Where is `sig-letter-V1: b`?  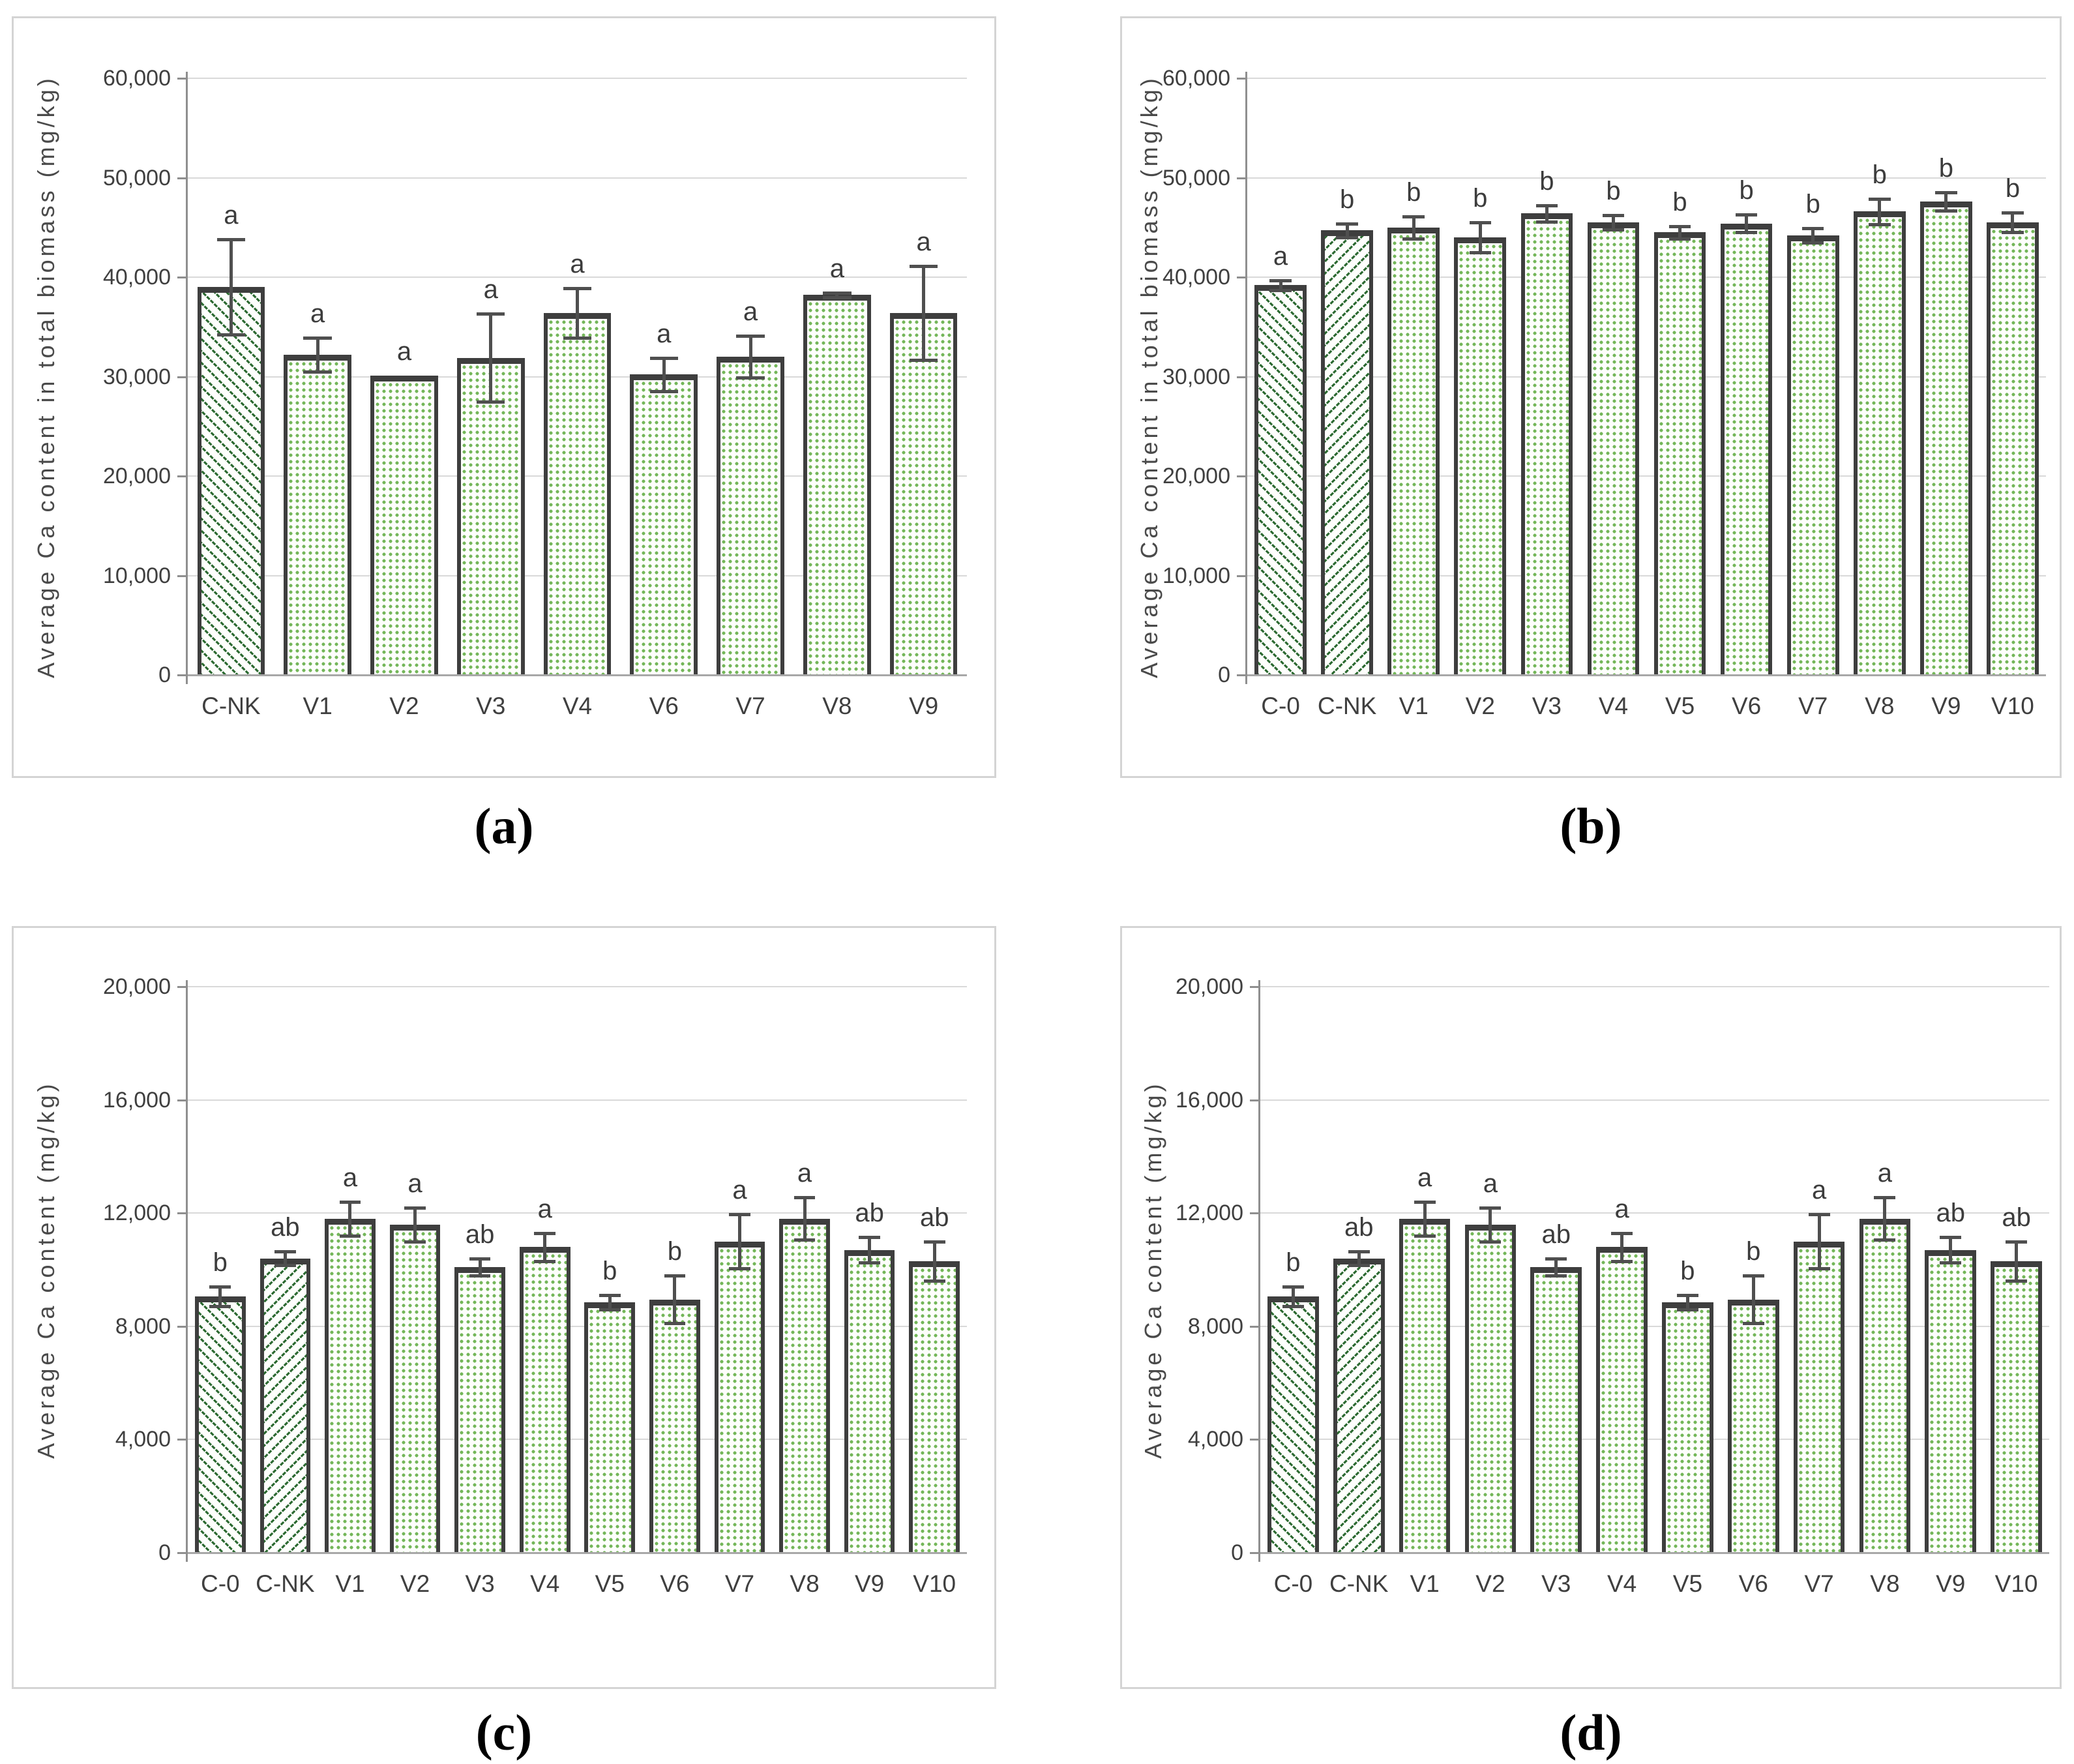
sig-letter-V1: b is located at coordinates (1413, 192).